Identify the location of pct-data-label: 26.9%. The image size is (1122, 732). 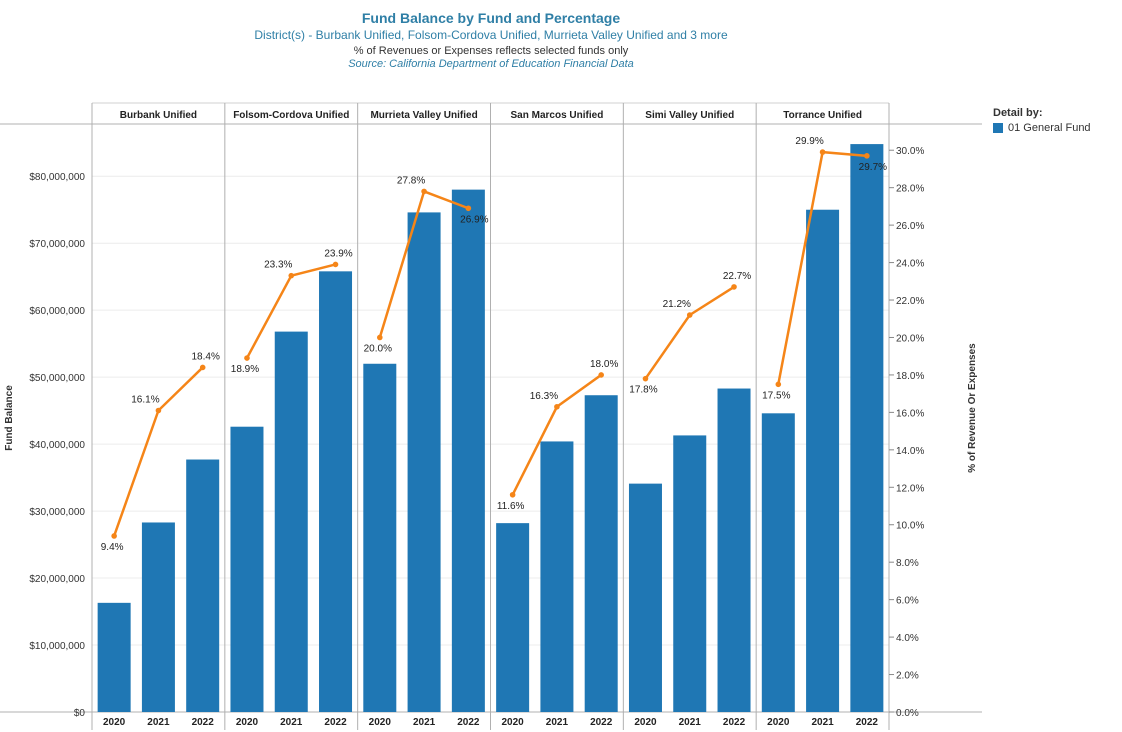
(474, 219).